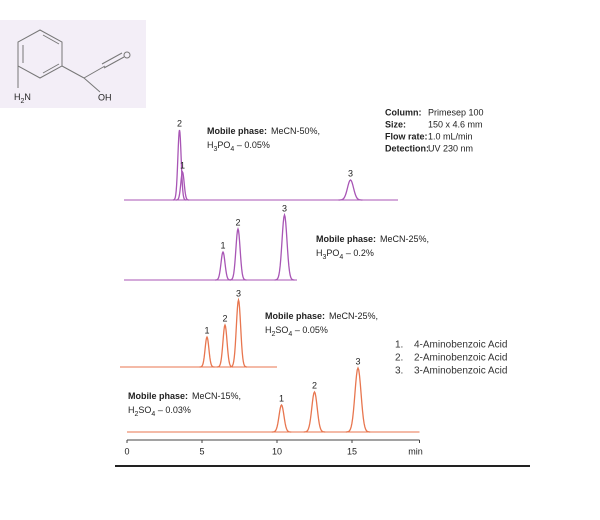 This screenshot has width=600, height=520. What do you see at coordinates (455, 124) in the screenshot?
I see `info-value: 150 x 4.6 mm` at bounding box center [455, 124].